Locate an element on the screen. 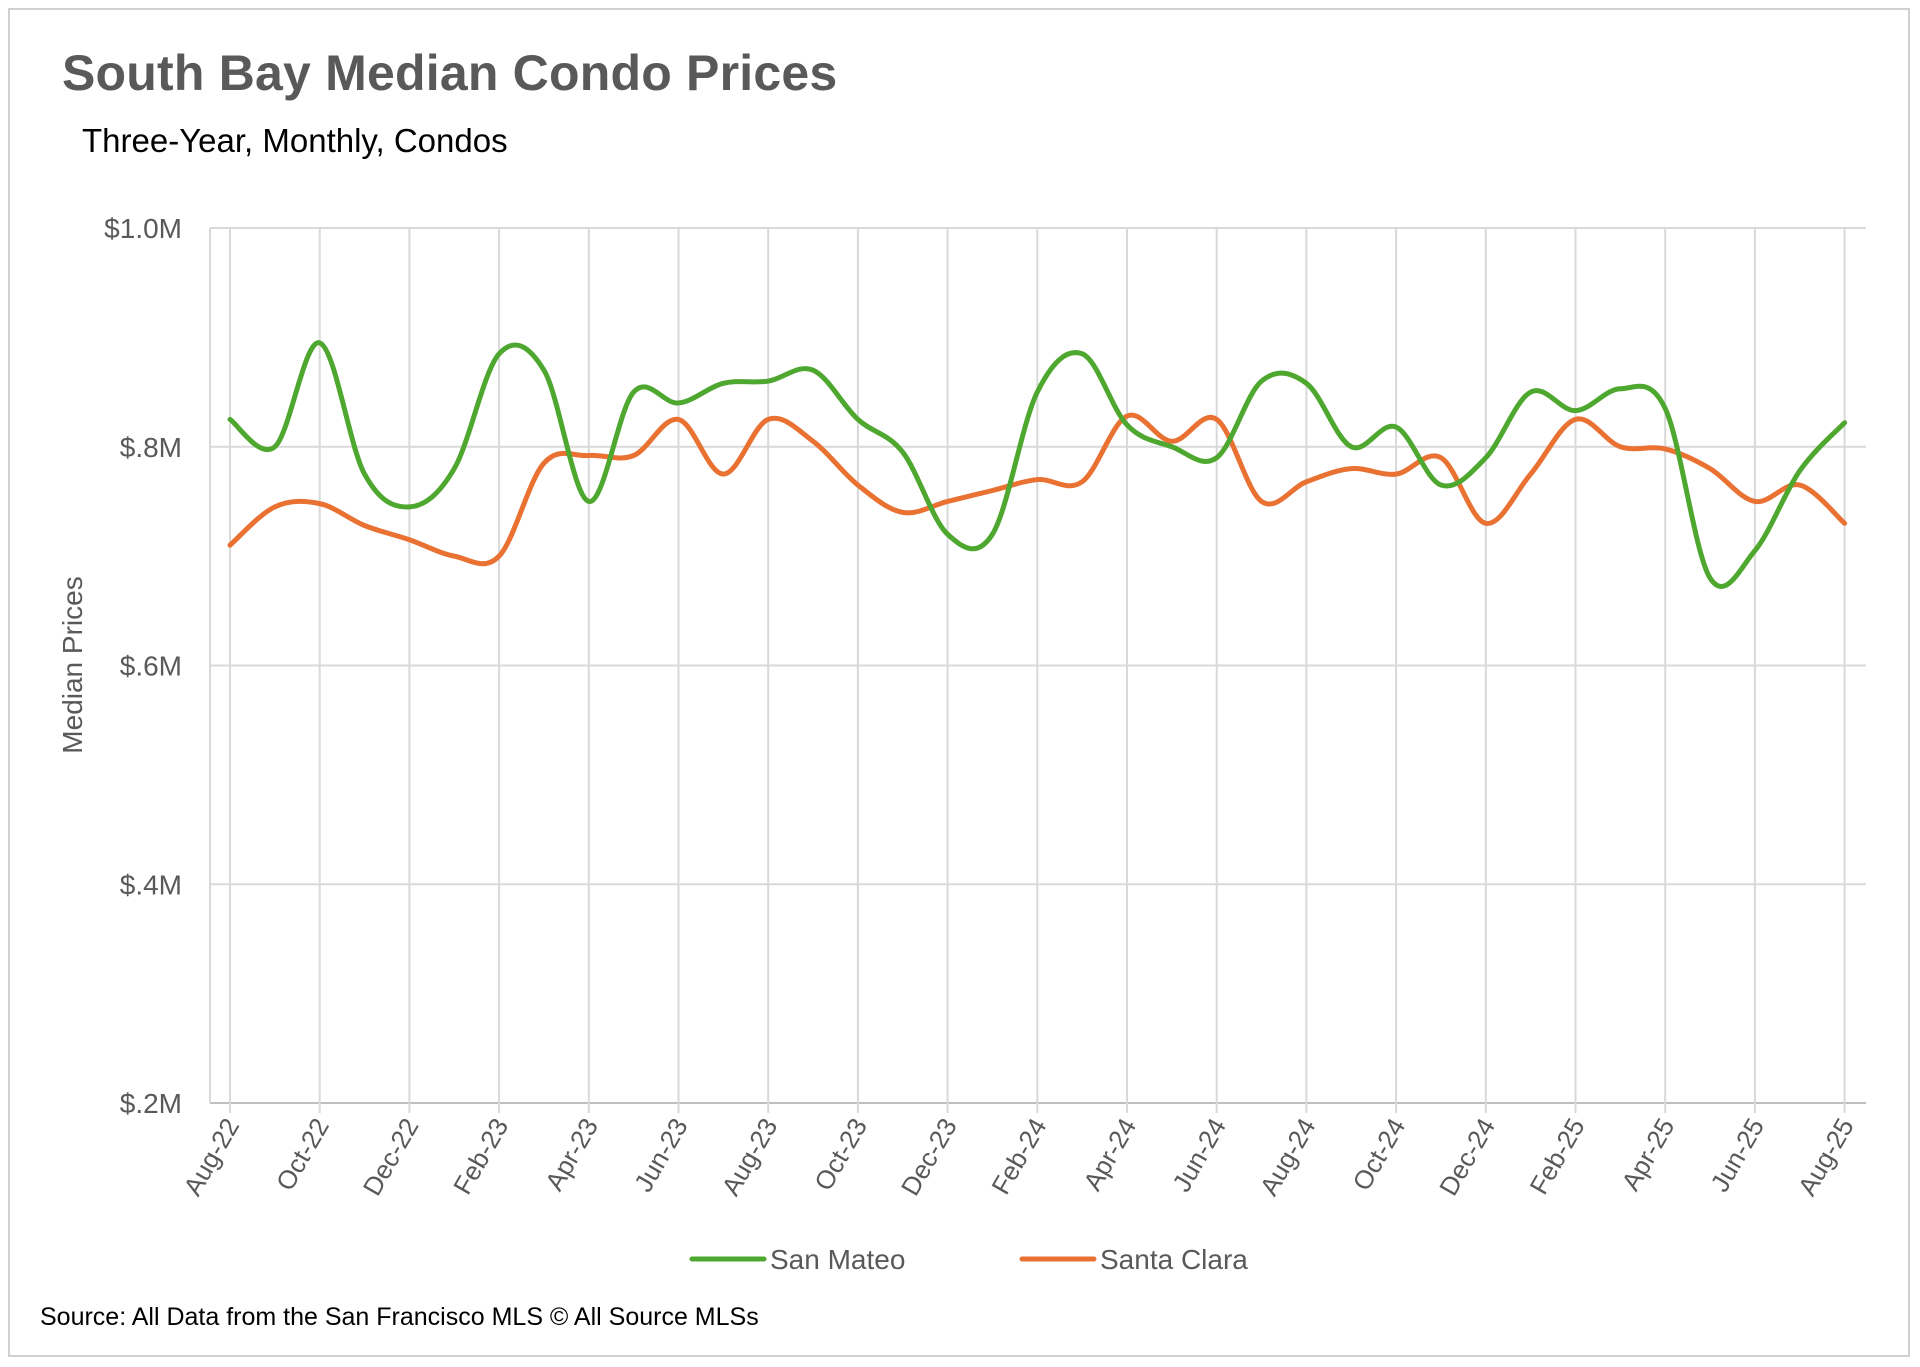 This screenshot has height=1367, width=1920. x-tick-label: Apr-24 is located at coordinates (1109, 1154).